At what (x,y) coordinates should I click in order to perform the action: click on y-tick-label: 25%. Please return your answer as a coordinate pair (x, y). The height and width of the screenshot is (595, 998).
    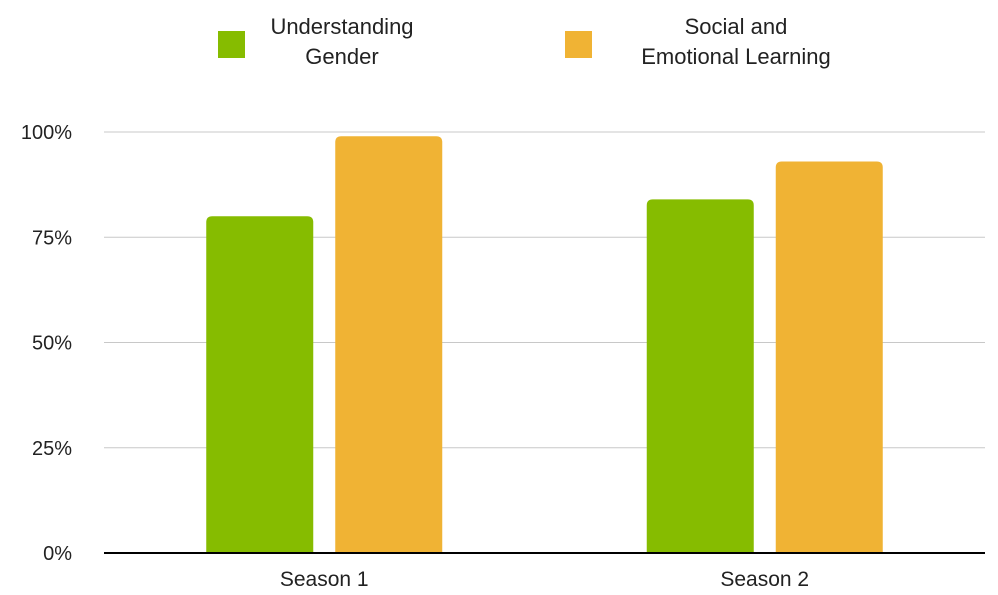
    Looking at the image, I should click on (52, 449).